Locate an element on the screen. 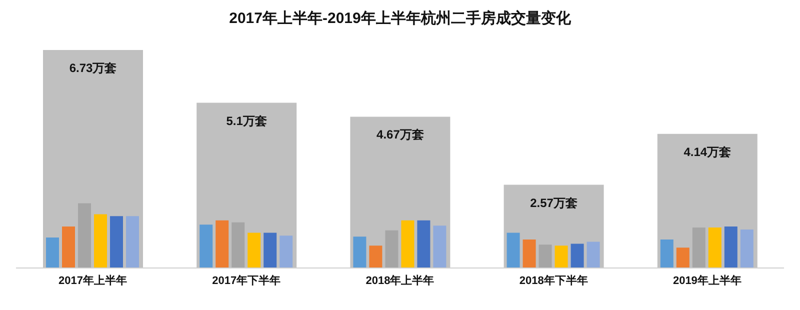 This screenshot has width=800, height=310. x-tick-label: 2017年上半年 is located at coordinates (93, 280).